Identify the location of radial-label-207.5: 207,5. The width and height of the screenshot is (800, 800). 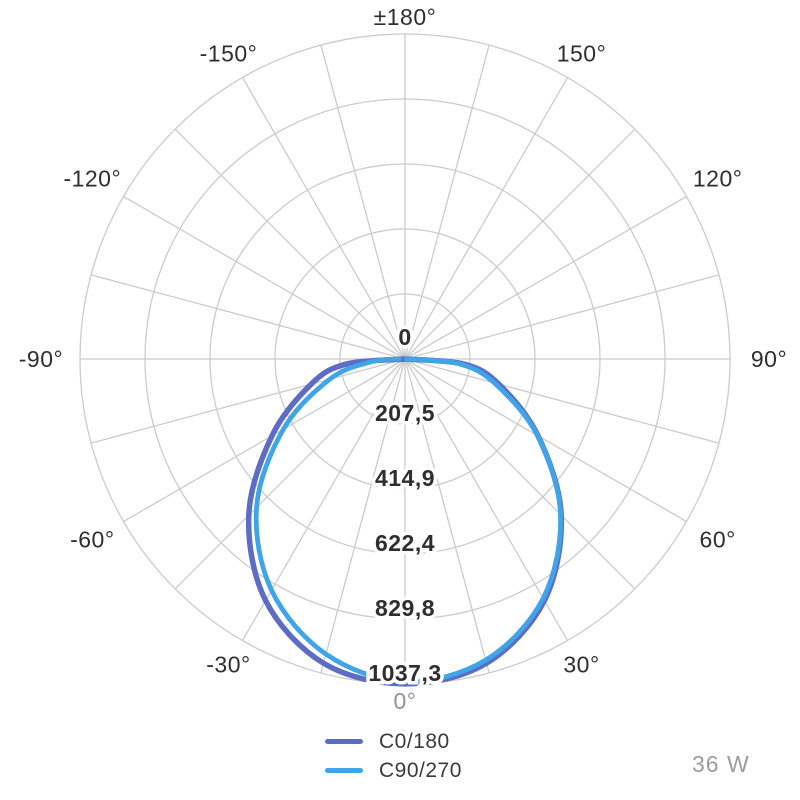
(405, 413).